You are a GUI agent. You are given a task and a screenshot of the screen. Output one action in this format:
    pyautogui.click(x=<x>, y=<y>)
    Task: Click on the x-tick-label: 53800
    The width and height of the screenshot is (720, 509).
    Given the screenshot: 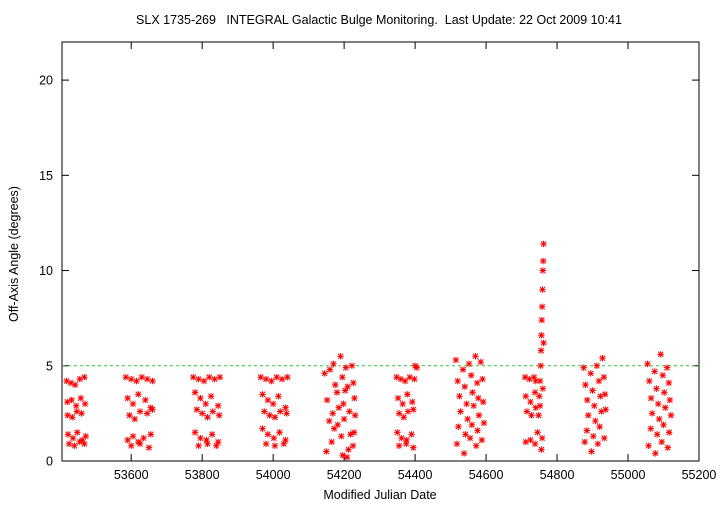 What is the action you would take?
    pyautogui.click(x=202, y=475)
    